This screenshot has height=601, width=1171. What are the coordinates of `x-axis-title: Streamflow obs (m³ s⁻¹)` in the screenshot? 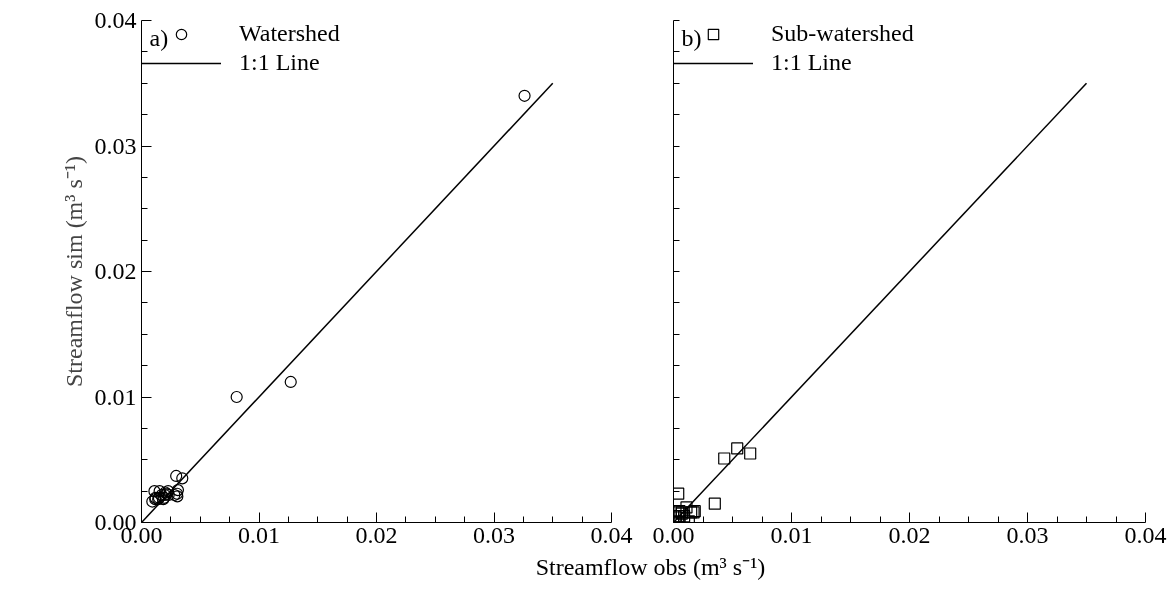 It's located at (650, 567).